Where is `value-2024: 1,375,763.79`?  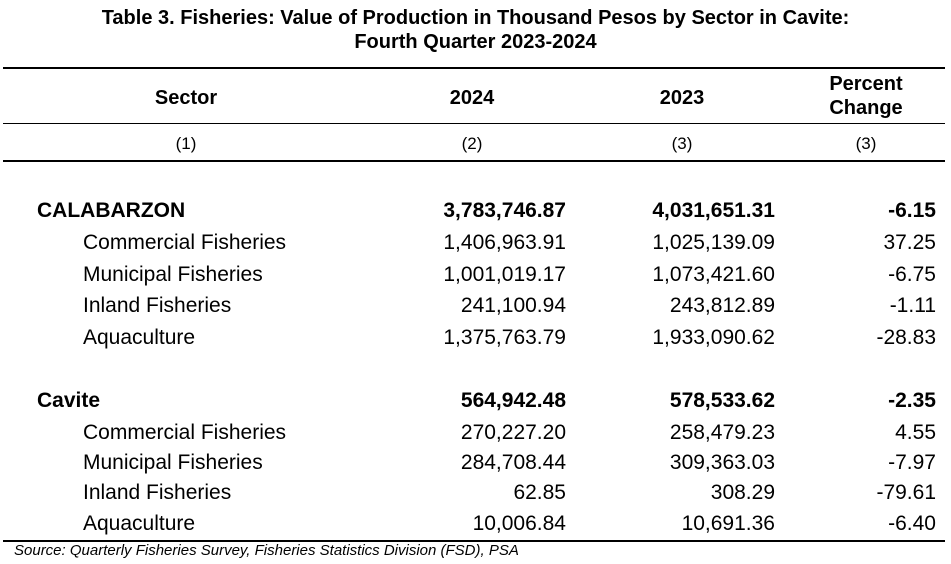
value-2024: 1,375,763.79 is located at coordinates (504, 337).